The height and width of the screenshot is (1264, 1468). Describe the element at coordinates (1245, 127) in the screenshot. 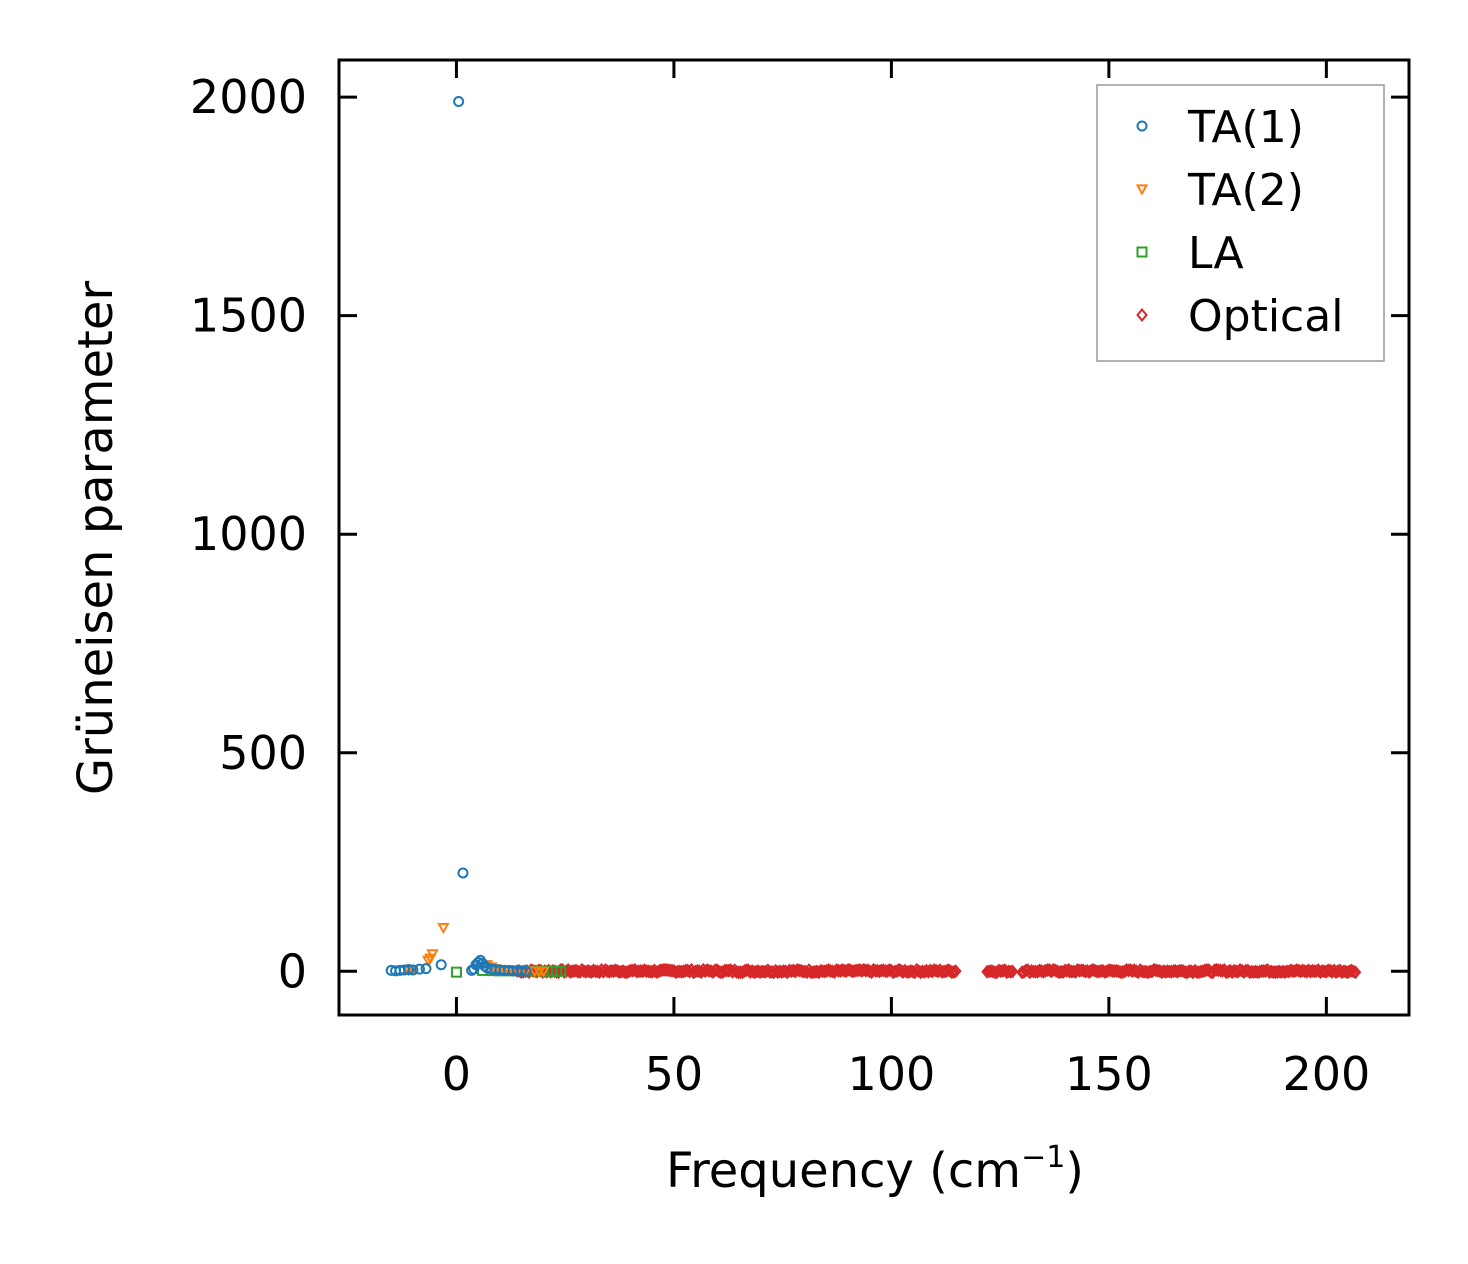

I see `legend-label: TA(1)` at that location.